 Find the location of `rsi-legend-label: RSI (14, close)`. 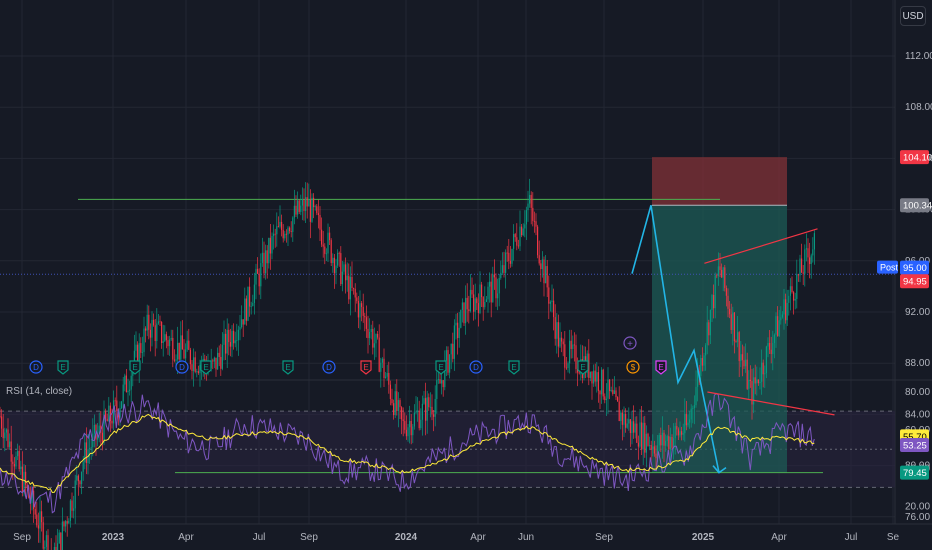

rsi-legend-label: RSI (14, close) is located at coordinates (39, 391).